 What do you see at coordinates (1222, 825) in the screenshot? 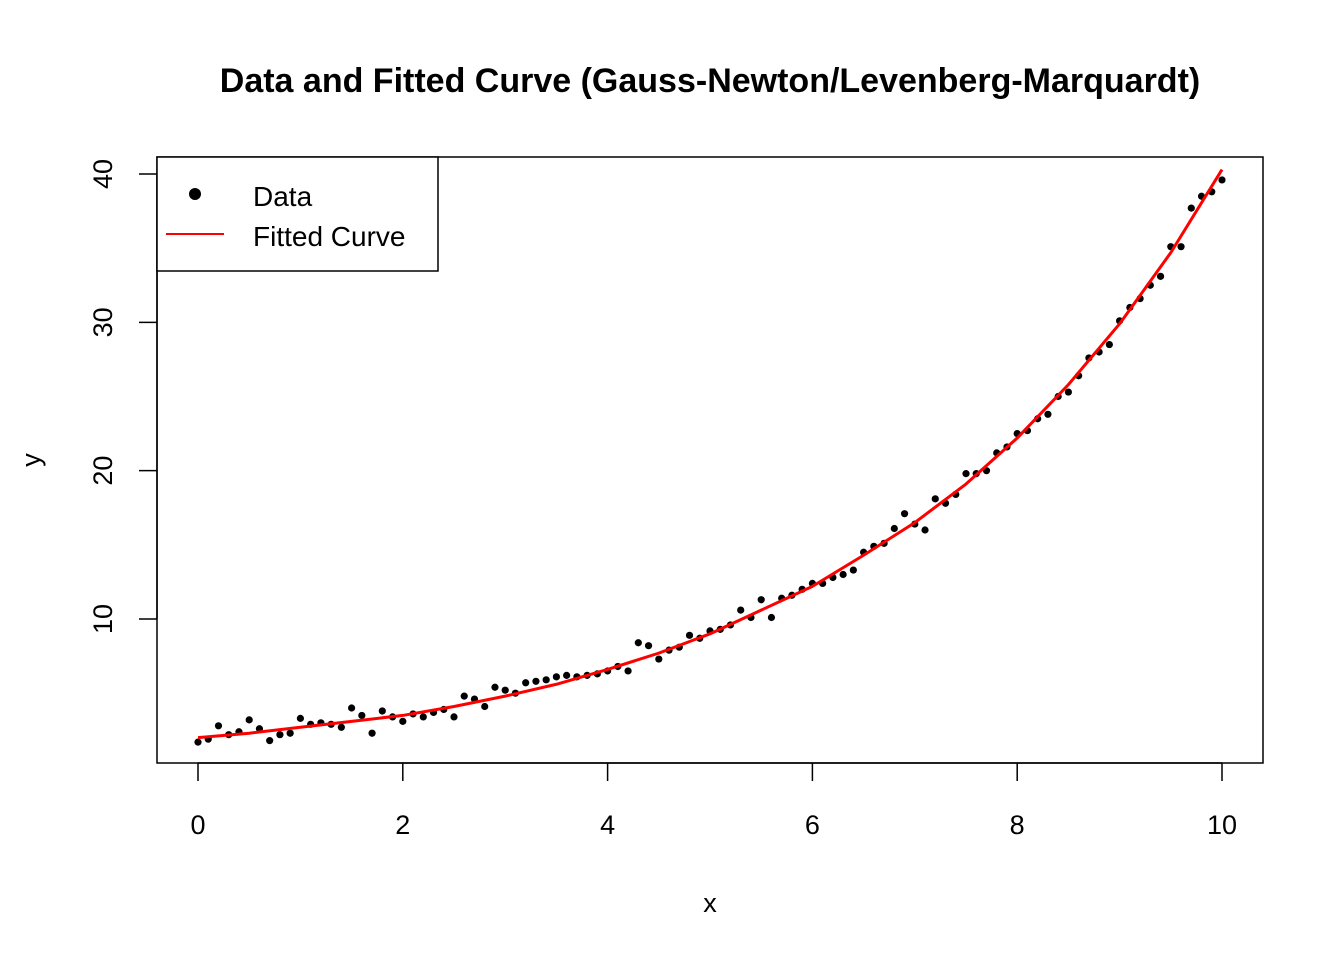
I see `x-tick-label: 10` at bounding box center [1222, 825].